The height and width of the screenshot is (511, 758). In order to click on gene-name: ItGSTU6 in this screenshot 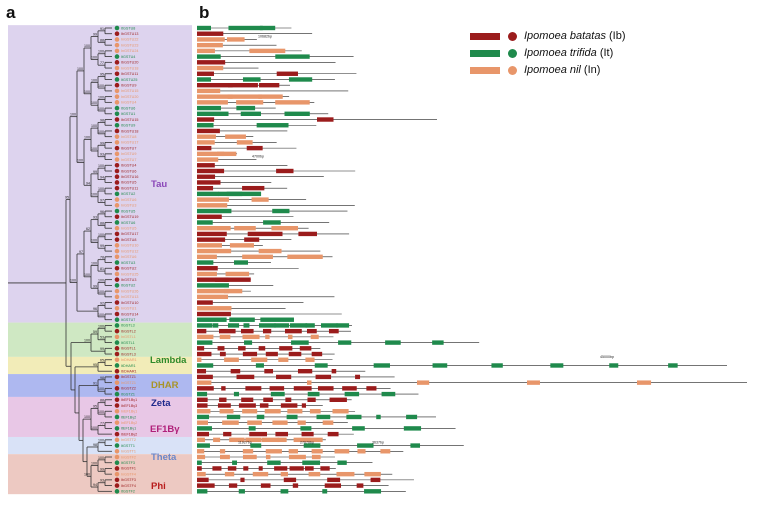, I will do `click(128, 223)`.